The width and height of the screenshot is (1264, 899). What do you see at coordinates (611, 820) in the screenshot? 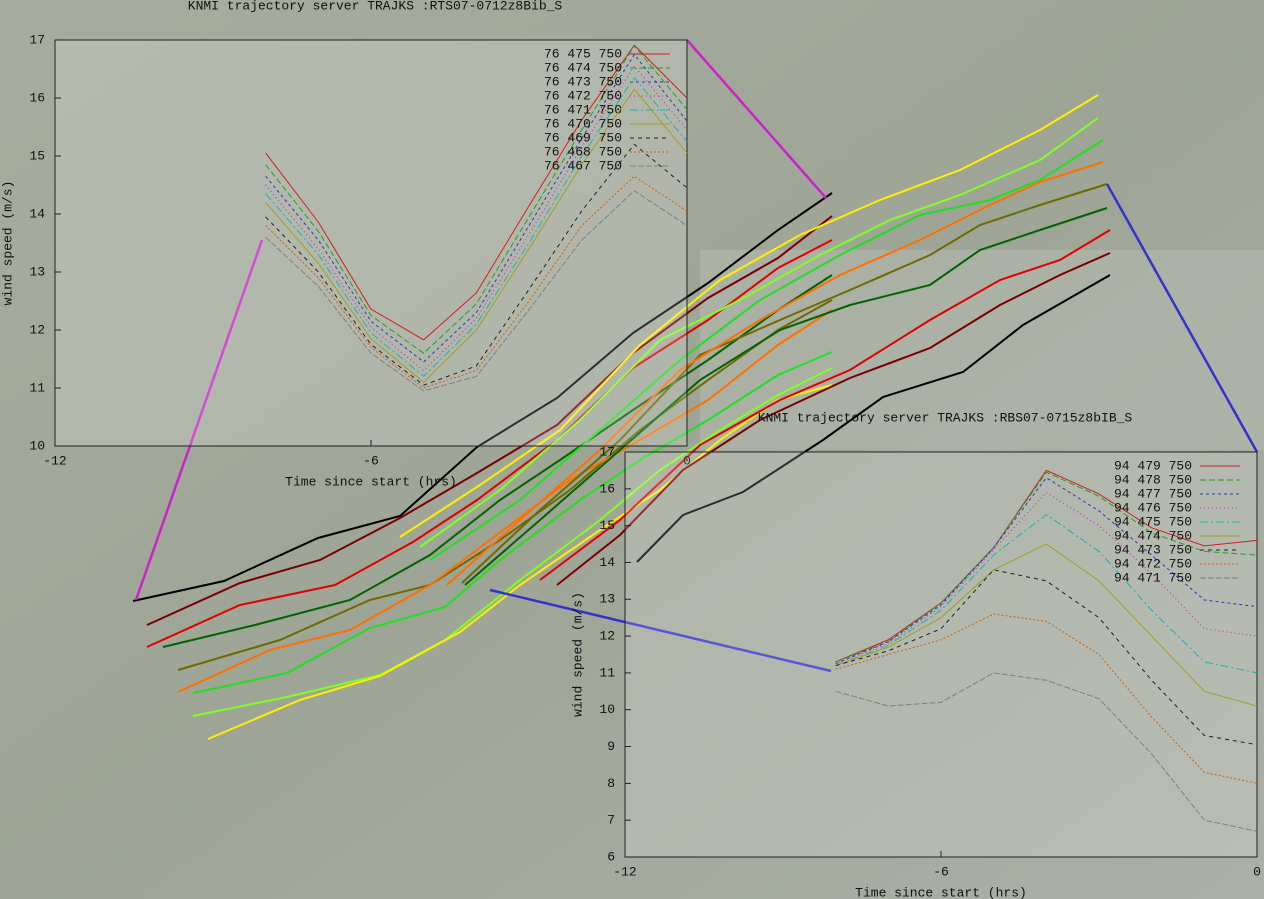
I see `y-tick-label: 7` at bounding box center [611, 820].